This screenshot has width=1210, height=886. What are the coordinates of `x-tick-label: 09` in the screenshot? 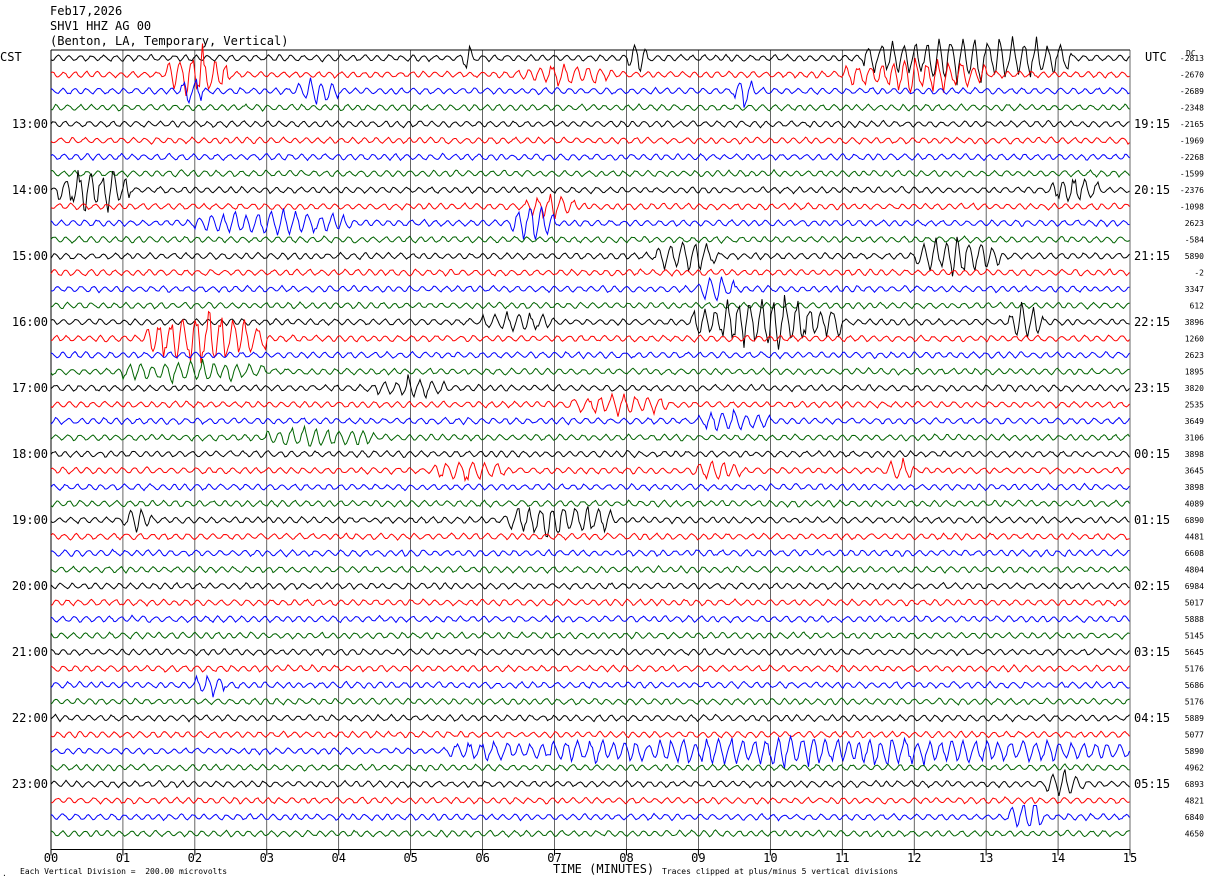 It's located at (698, 858).